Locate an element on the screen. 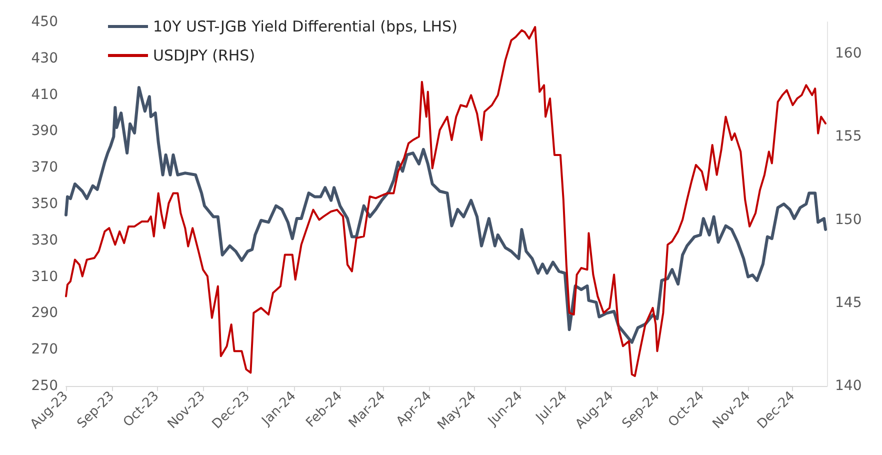 This screenshot has width=882, height=455. y-tick-label: 350 is located at coordinates (44, 204).